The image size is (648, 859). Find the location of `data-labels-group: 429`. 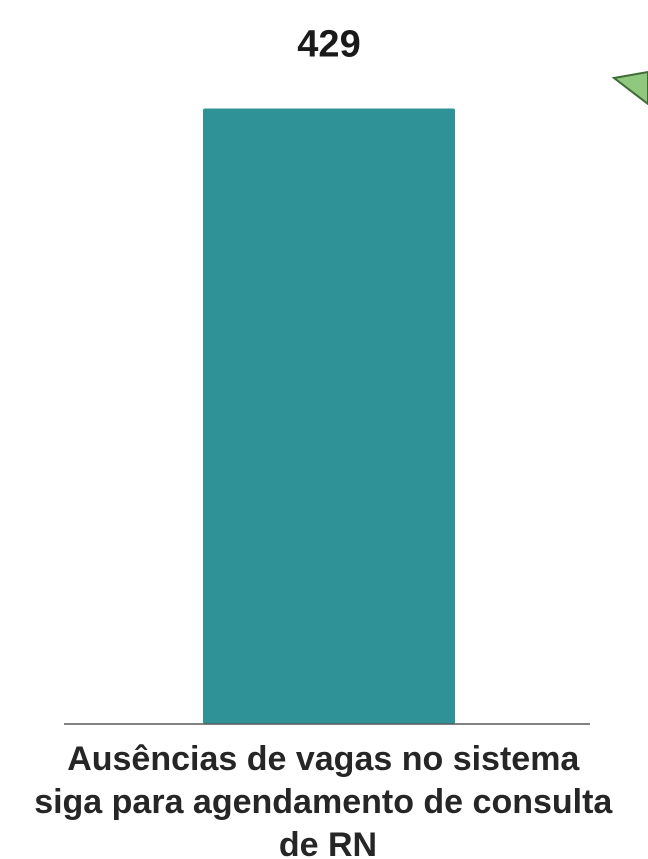

data-labels-group: 429 is located at coordinates (328, 44).